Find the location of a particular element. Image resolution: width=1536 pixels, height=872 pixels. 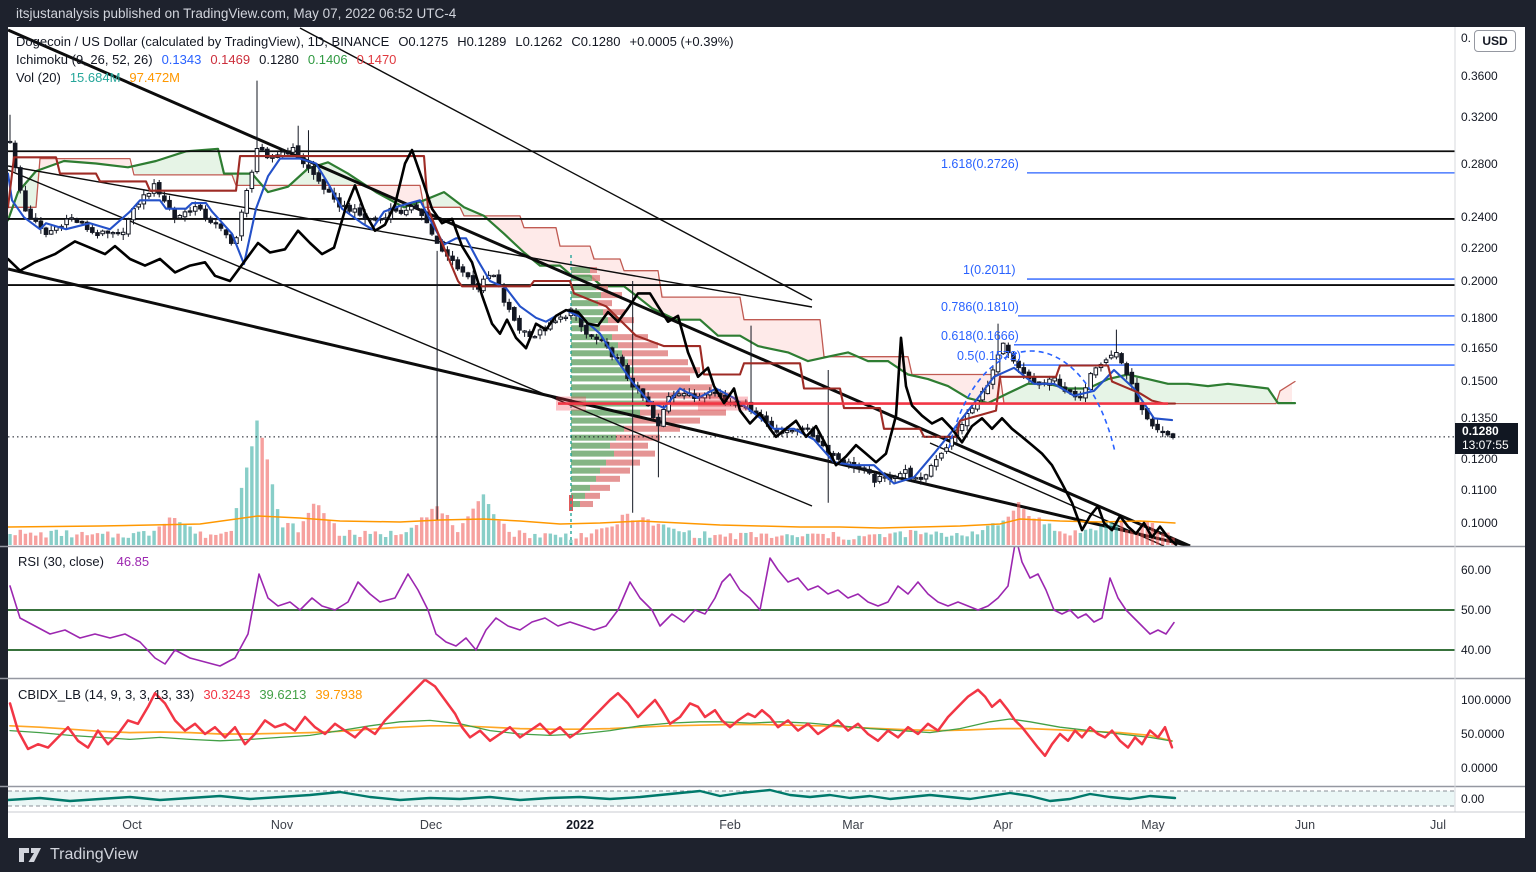

cbidx-axis-tick: 100.0000 is located at coordinates (1486, 700).